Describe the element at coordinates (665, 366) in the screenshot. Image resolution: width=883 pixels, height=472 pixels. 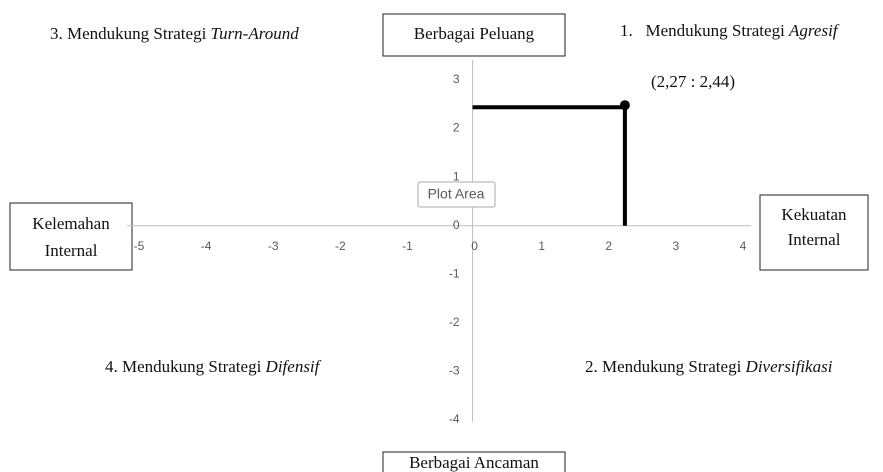
I see `quadrant-text: 2. Mendukung Strategi` at that location.